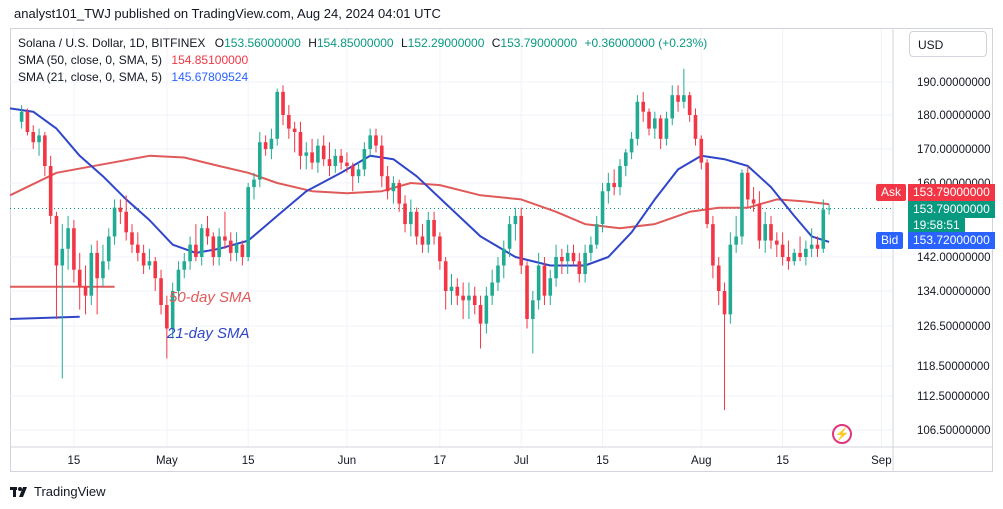  I want to click on legend-sma50-row: SMA (50, close, 0, SMA, 5) 154.85100000, so click(362, 60).